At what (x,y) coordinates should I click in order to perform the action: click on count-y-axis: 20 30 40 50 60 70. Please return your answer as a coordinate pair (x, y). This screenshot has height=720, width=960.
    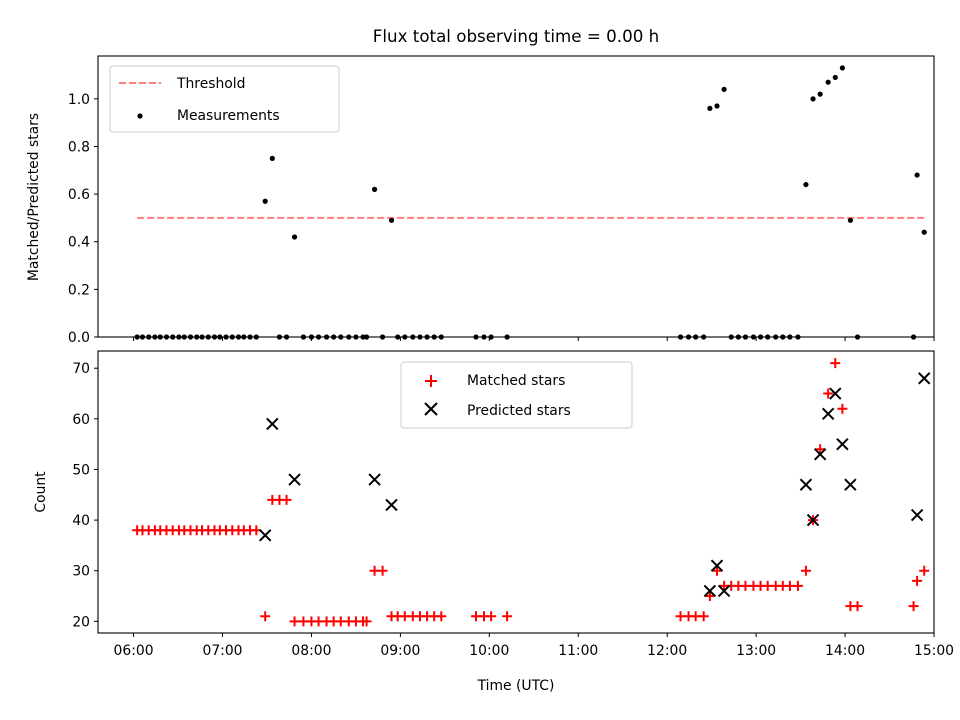
    Looking at the image, I should click on (85, 495).